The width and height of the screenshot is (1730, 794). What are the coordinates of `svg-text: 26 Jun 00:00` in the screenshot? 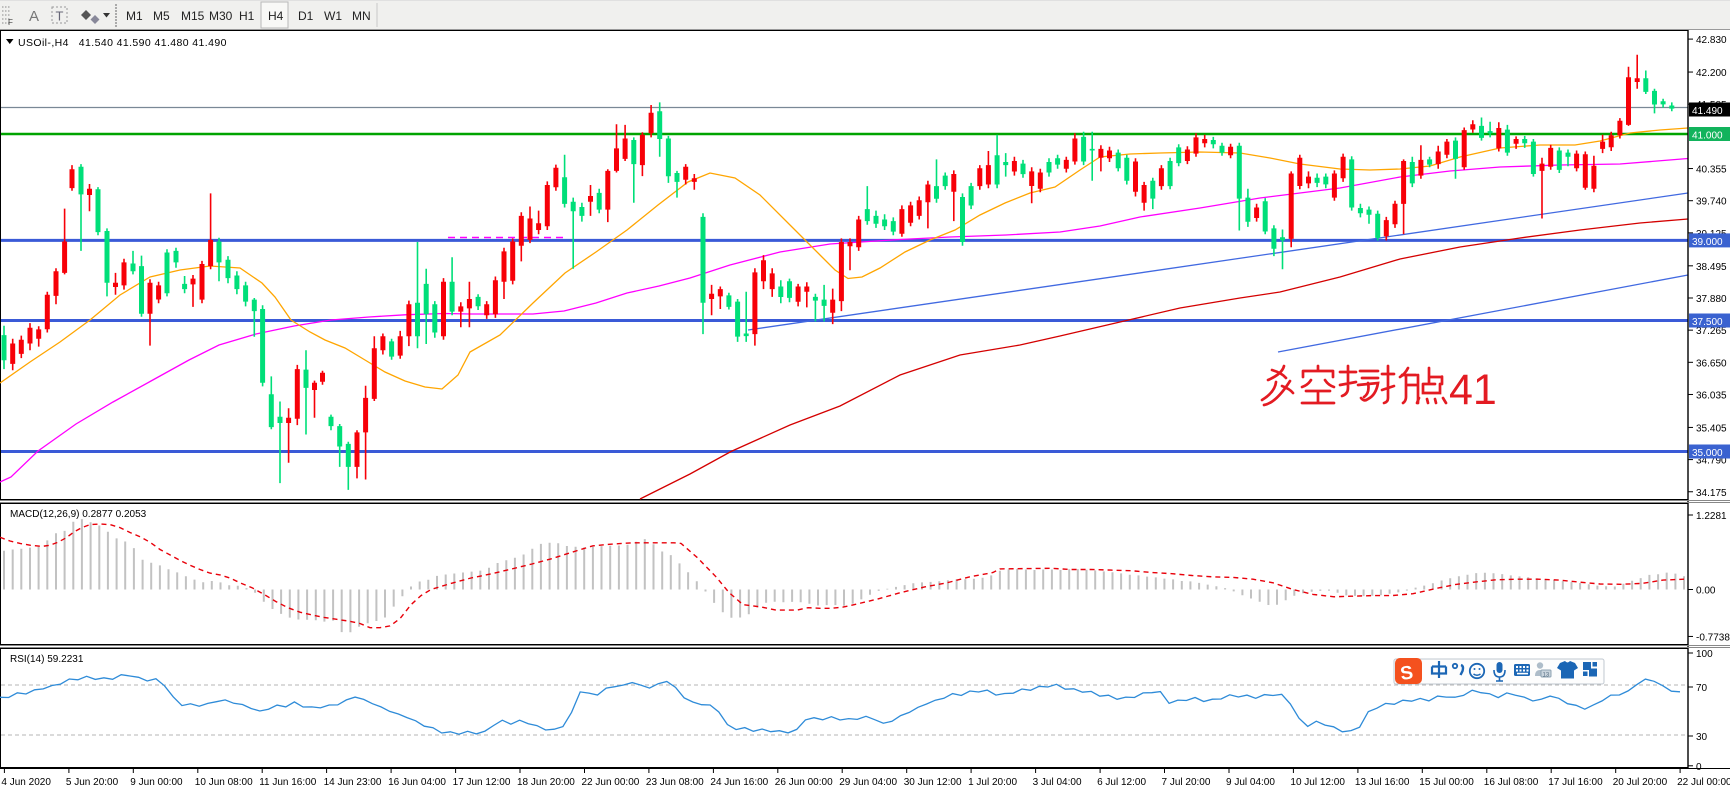 It's located at (804, 782).